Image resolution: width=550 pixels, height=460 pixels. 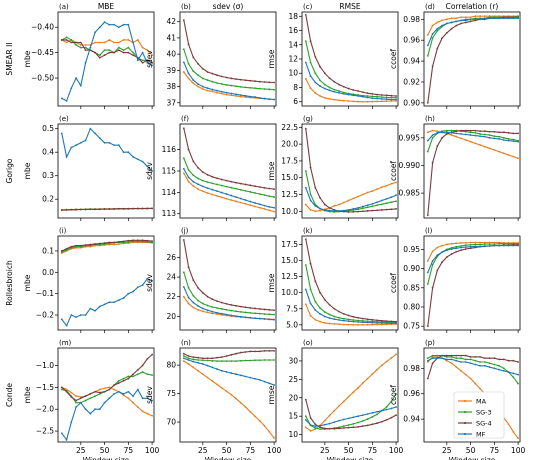 What do you see at coordinates (185, 231) in the screenshot?
I see `panel-label: (j)` at bounding box center [185, 231].